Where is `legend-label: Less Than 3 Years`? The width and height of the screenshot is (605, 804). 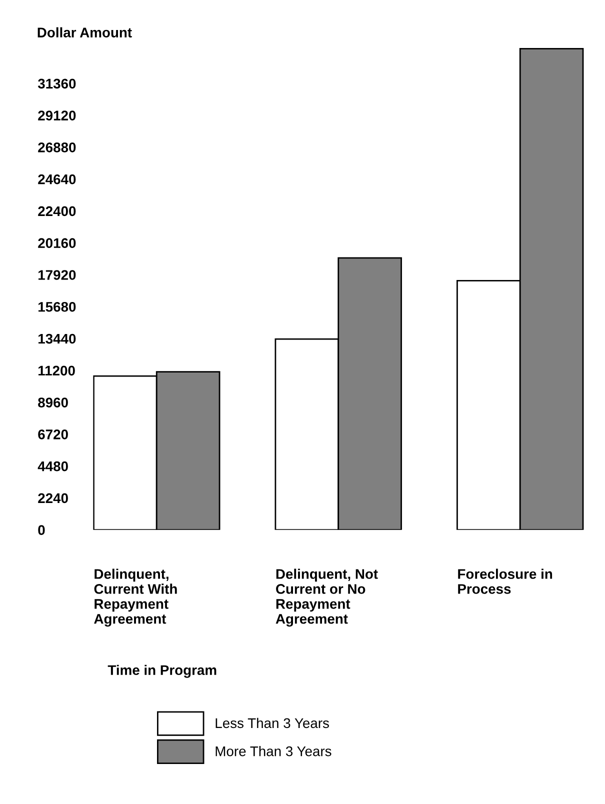 legend-label: Less Than 3 Years is located at coordinates (272, 723).